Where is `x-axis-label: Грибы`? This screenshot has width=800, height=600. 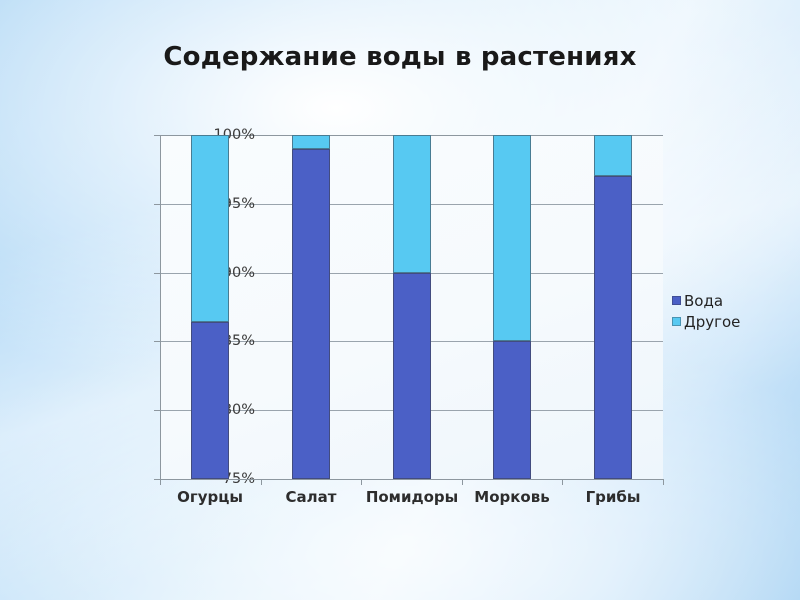 x-axis-label: Грибы is located at coordinates (613, 497).